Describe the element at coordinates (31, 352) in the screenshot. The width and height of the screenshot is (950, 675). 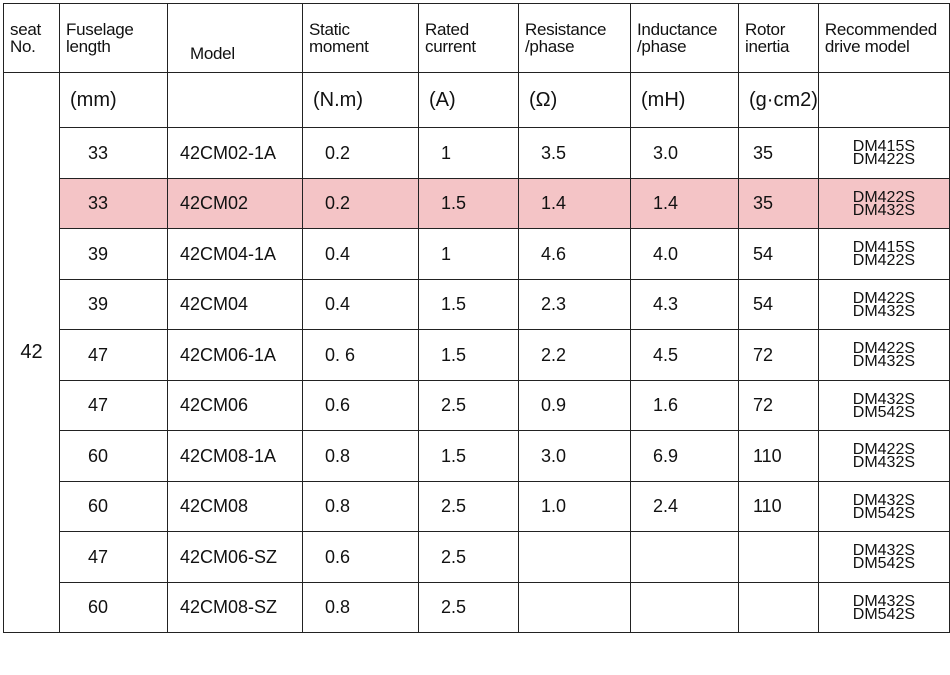
I see `seat-cell: 42` at that location.